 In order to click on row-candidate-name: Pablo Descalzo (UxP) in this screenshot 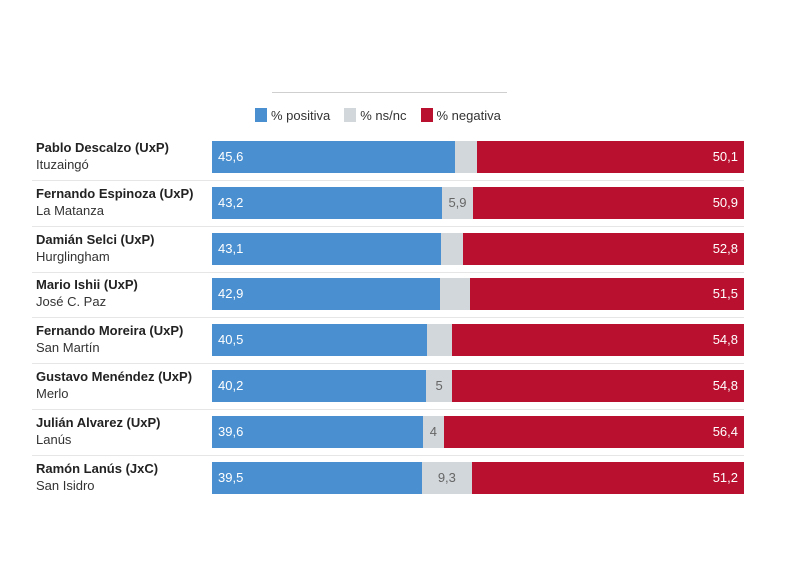, I will do `click(102, 147)`.